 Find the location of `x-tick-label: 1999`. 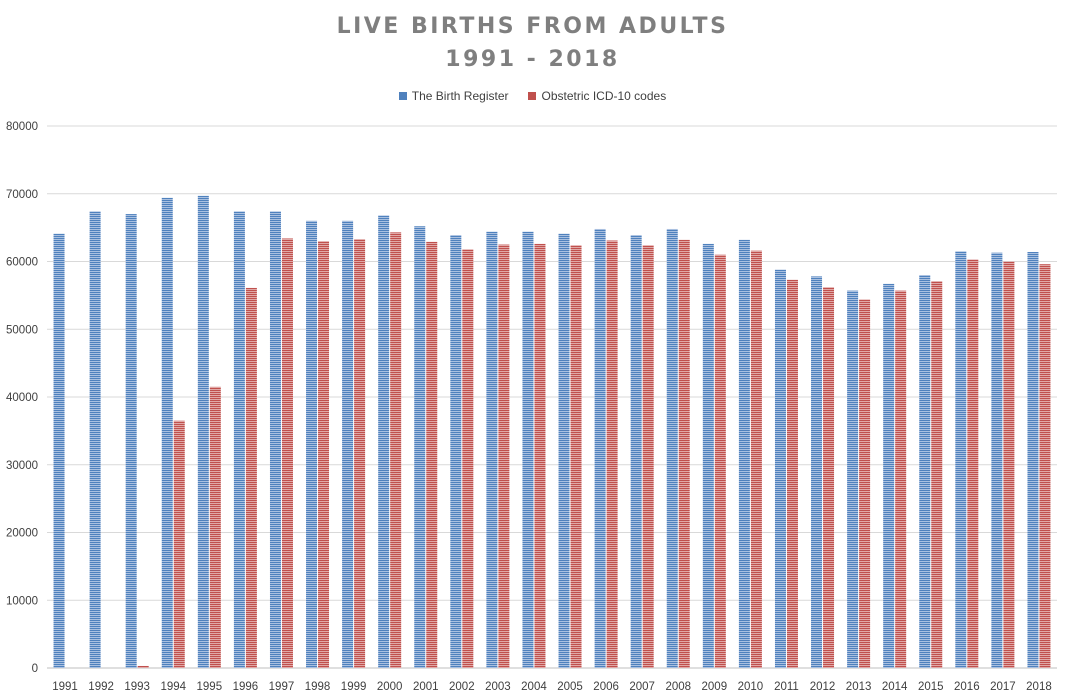

x-tick-label: 1999 is located at coordinates (354, 687).